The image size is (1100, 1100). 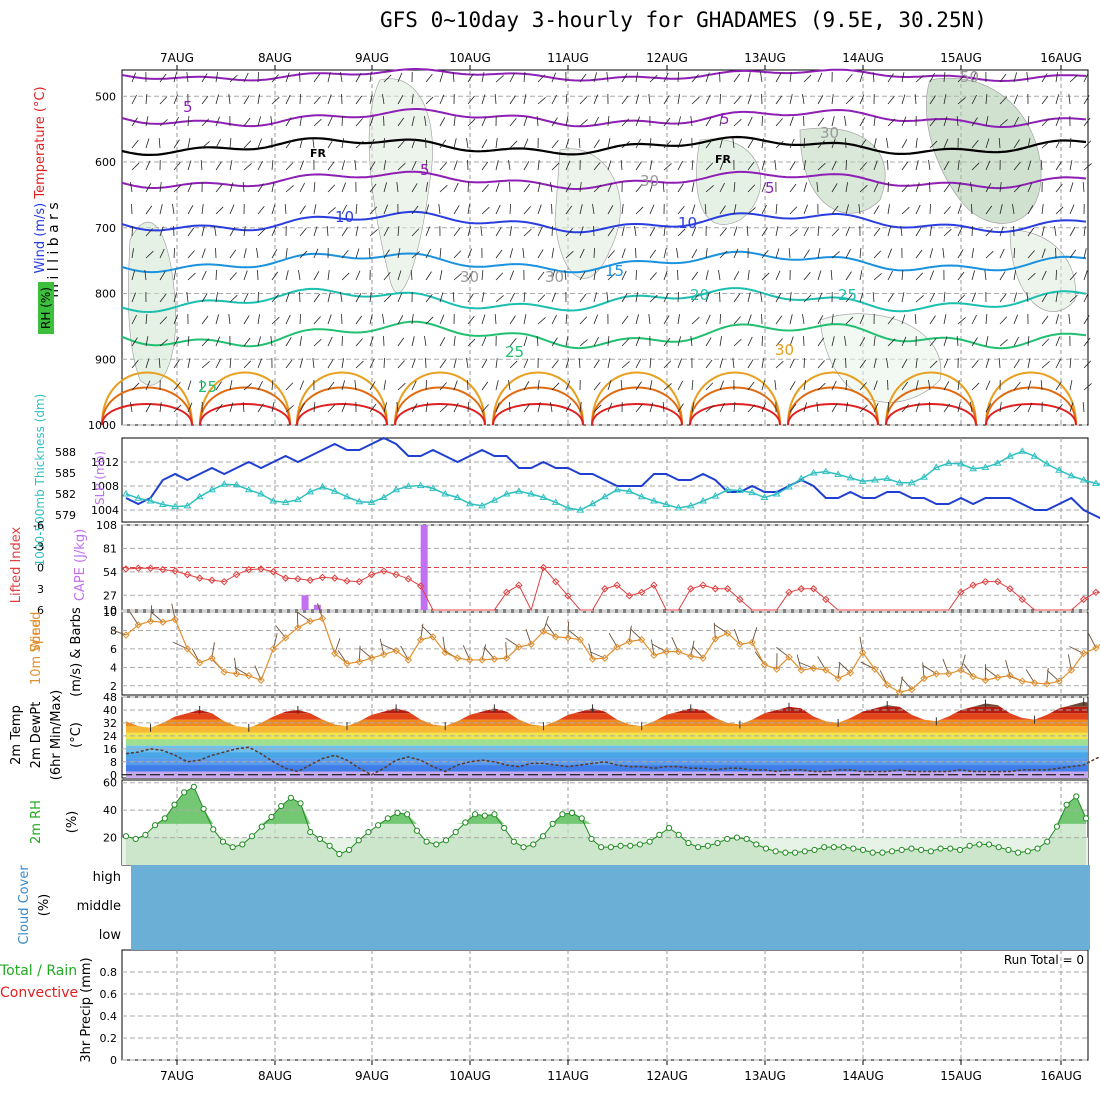 What do you see at coordinates (65, 473) in the screenshot?
I see `thickness-tick-label: 585` at bounding box center [65, 473].